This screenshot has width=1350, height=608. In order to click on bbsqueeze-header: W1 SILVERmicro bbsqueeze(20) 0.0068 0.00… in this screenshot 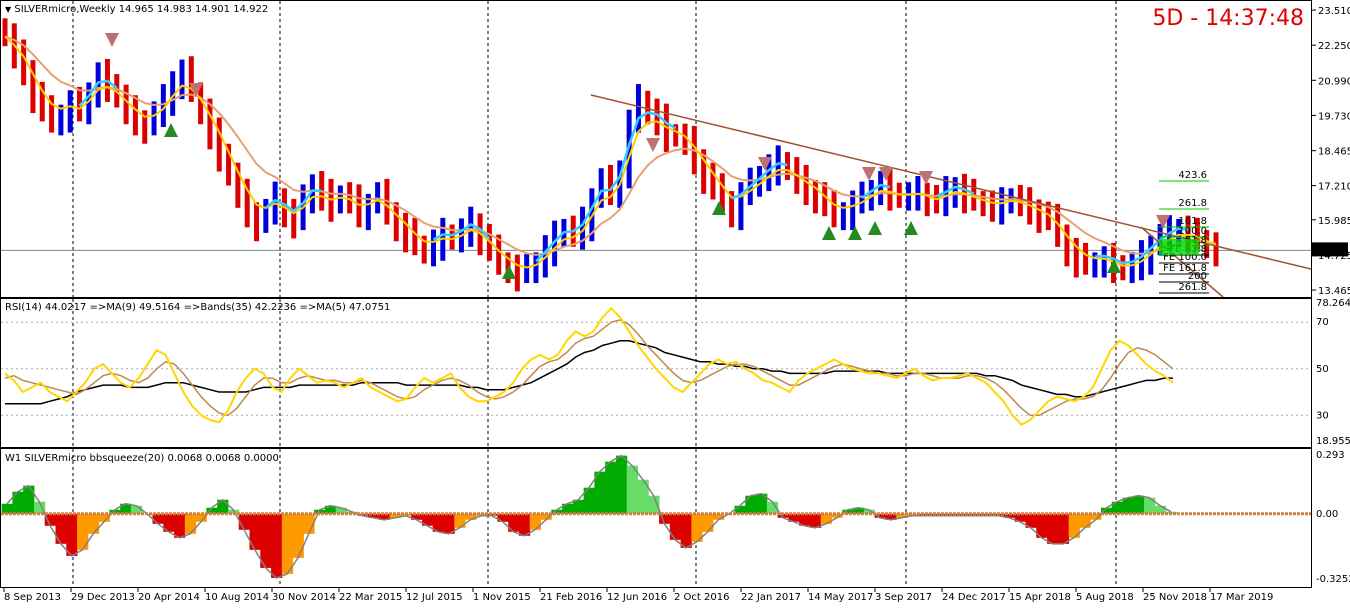, I will do `click(142, 458)`.